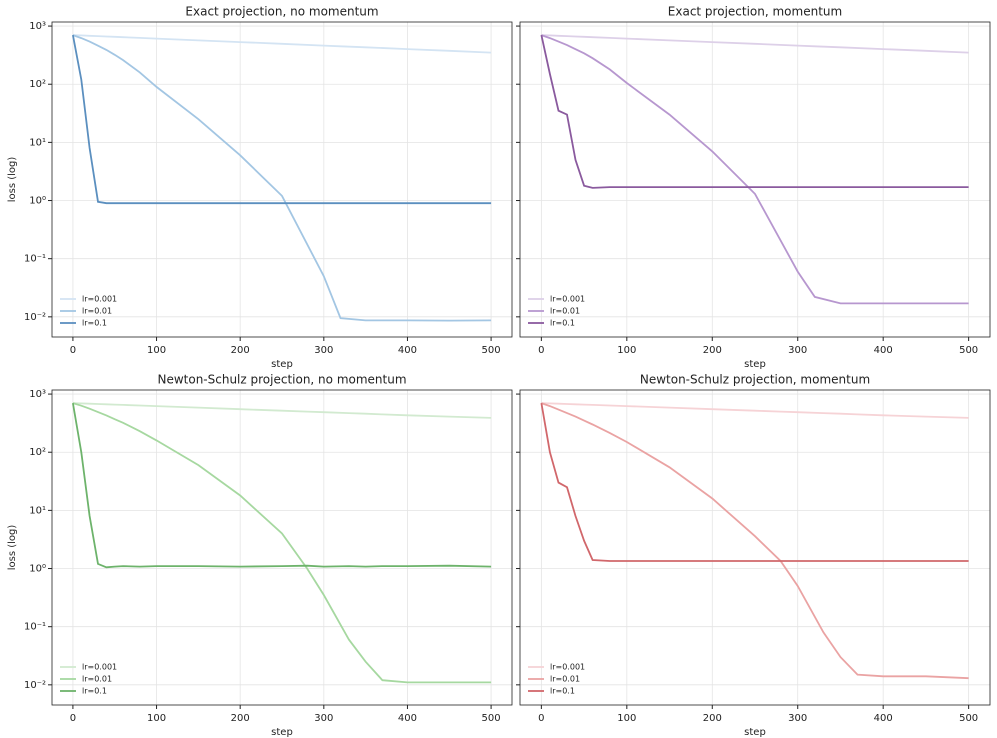  I want to click on chart-title: Newton-Schulz projection, momentum, so click(755, 380).